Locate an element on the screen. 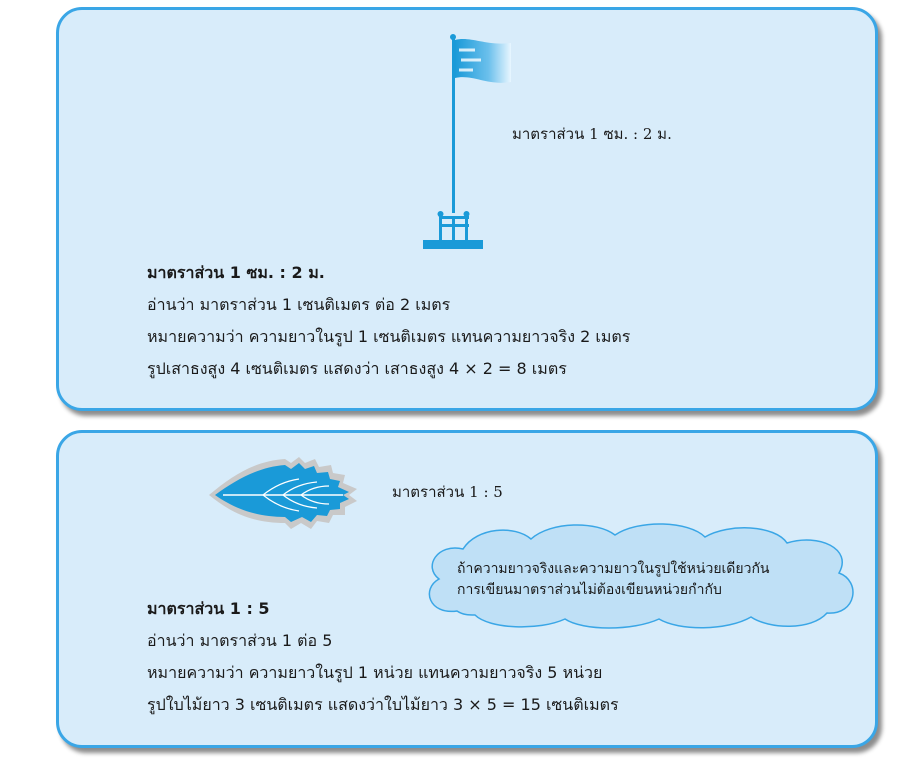 This screenshot has width=898, height=767. leaf-icon is located at coordinates (283, 493).